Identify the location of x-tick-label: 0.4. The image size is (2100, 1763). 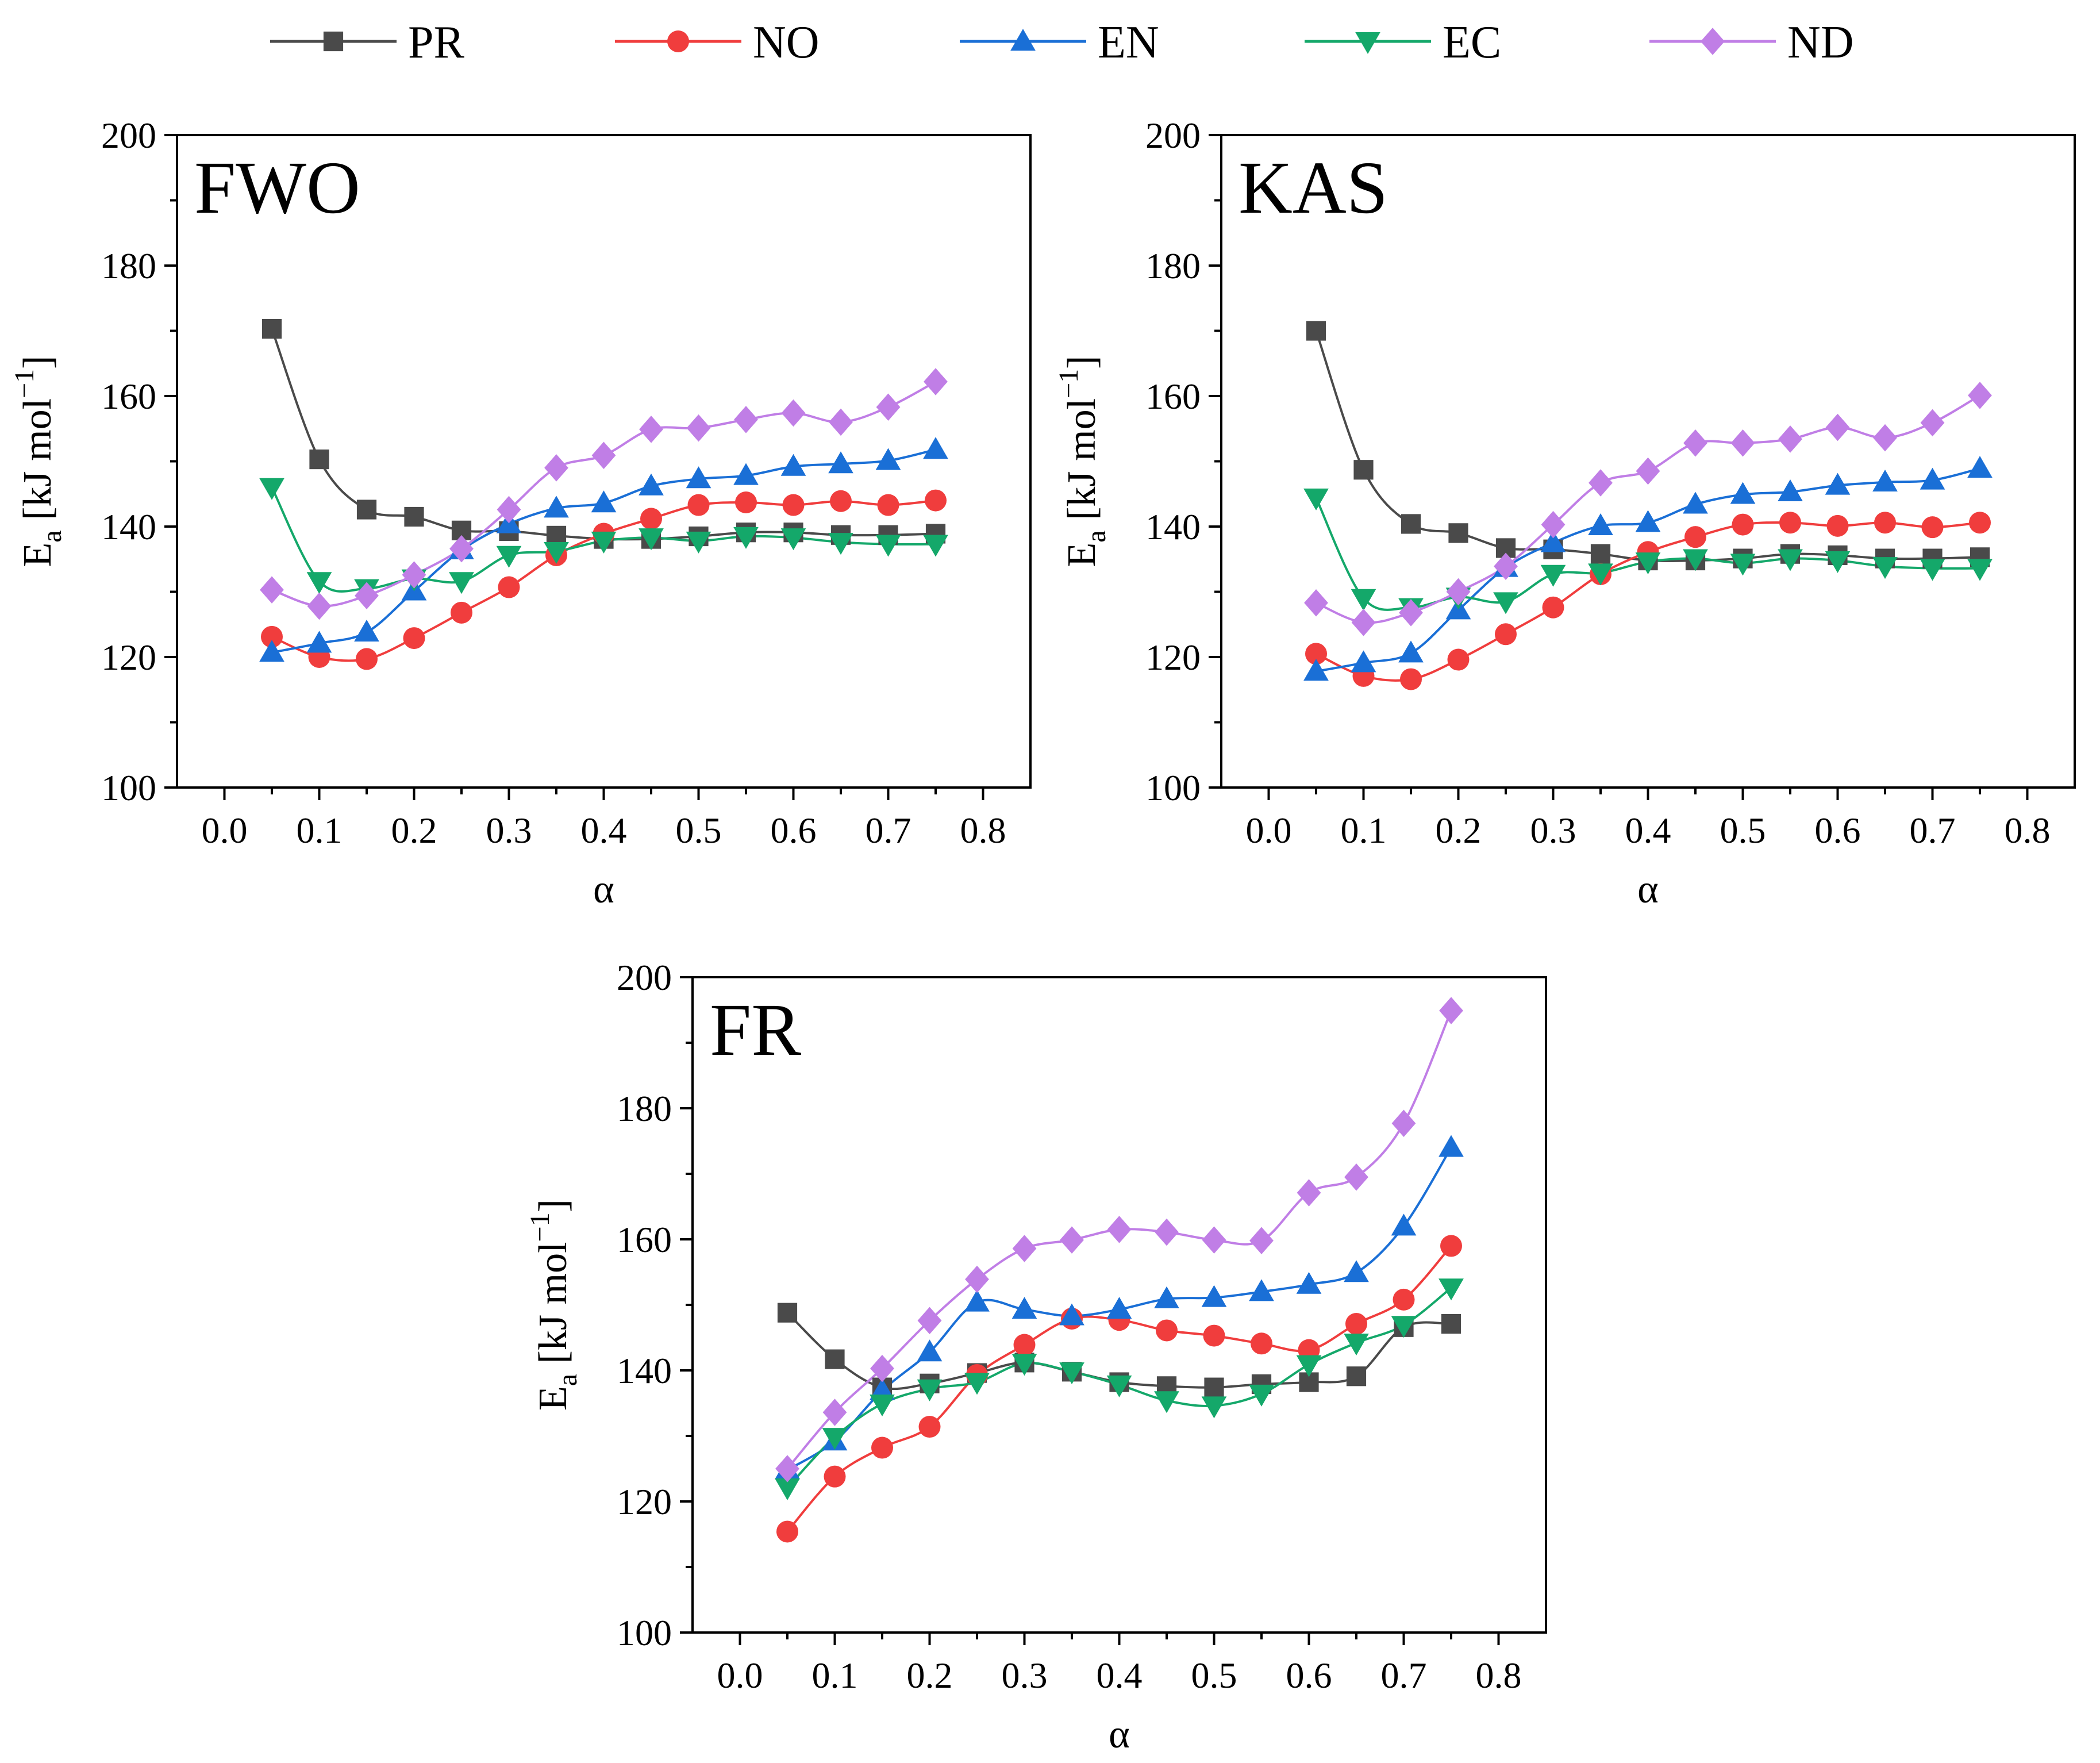
(604, 830).